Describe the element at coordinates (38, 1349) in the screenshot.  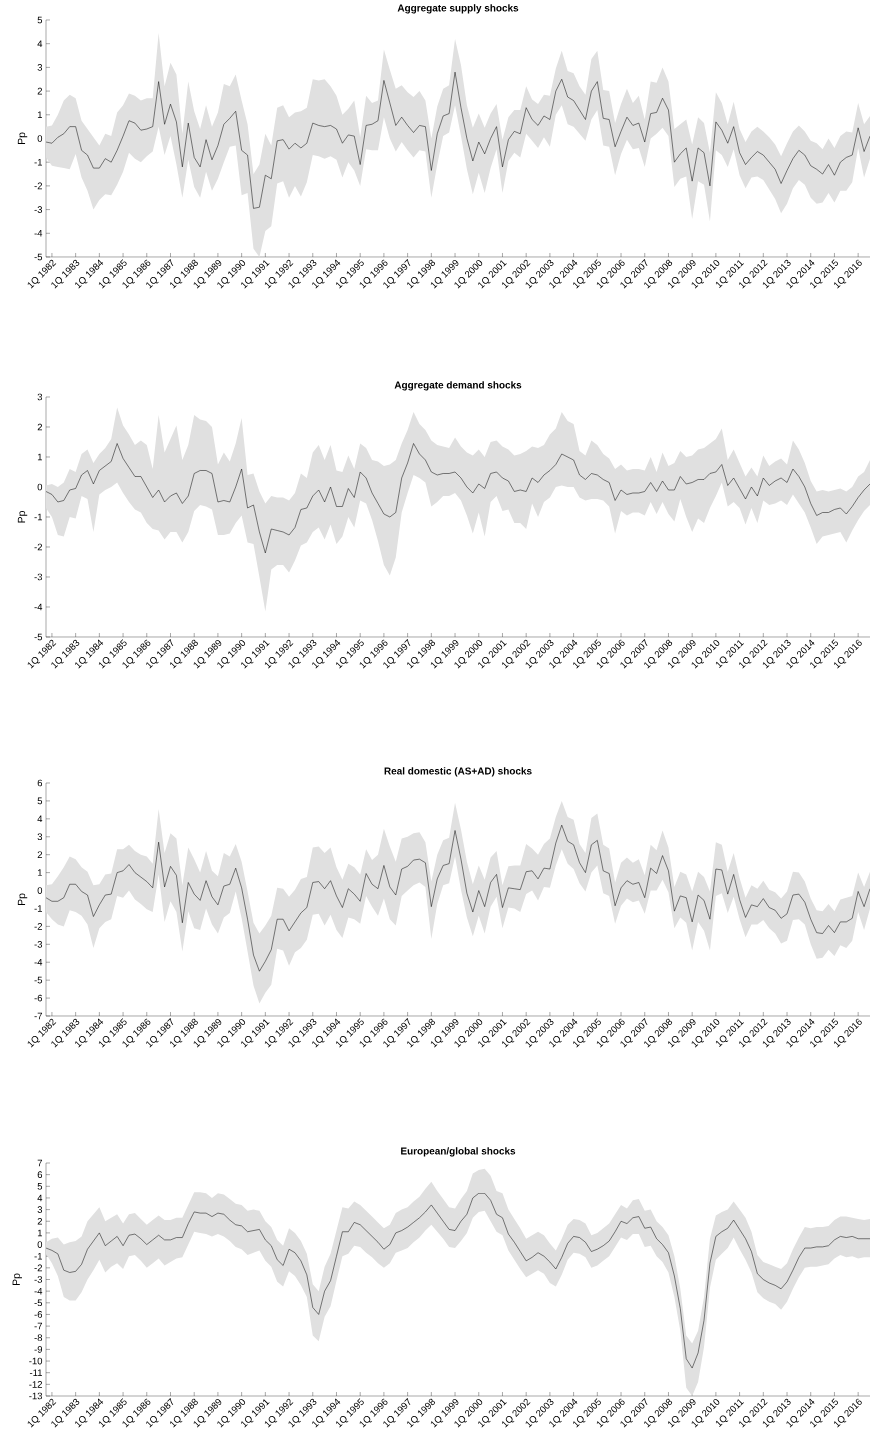
I see `y-tick-label: -9` at that location.